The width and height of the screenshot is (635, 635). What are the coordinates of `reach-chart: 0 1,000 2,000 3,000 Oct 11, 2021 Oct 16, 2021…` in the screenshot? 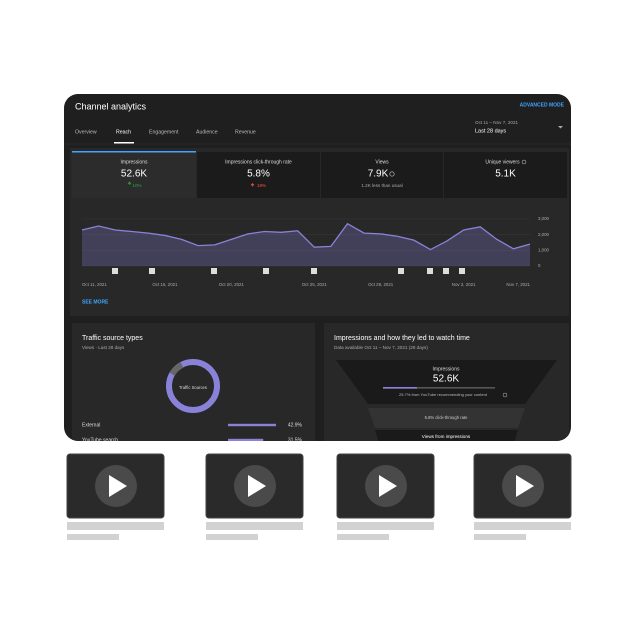 It's located at (315, 251).